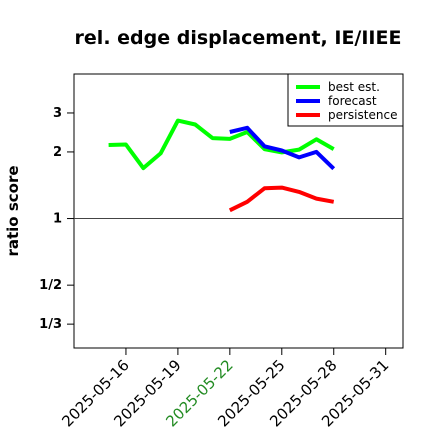 The image size is (440, 440). I want to click on y-tick-label: 1/3, so click(50, 324).